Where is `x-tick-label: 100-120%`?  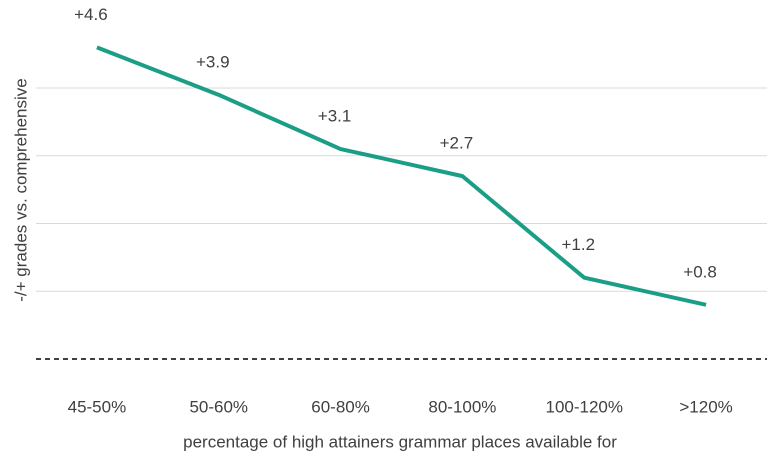
x-tick-label: 100-120% is located at coordinates (584, 406).